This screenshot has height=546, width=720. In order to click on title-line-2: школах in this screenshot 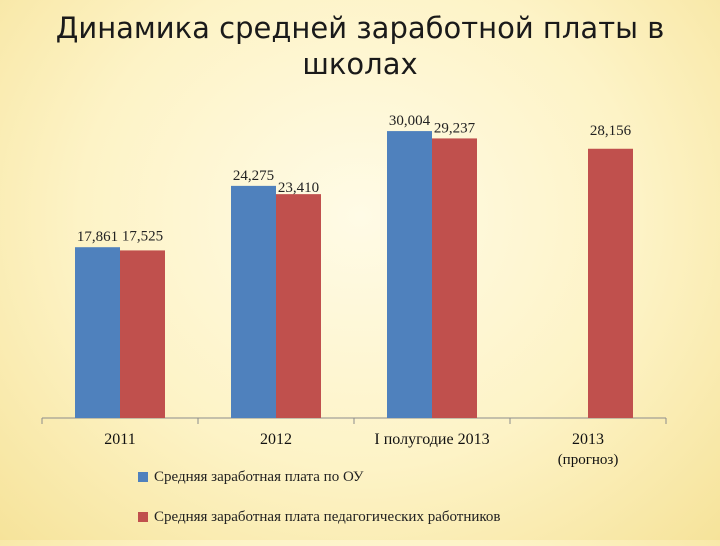, I will do `click(360, 64)`.